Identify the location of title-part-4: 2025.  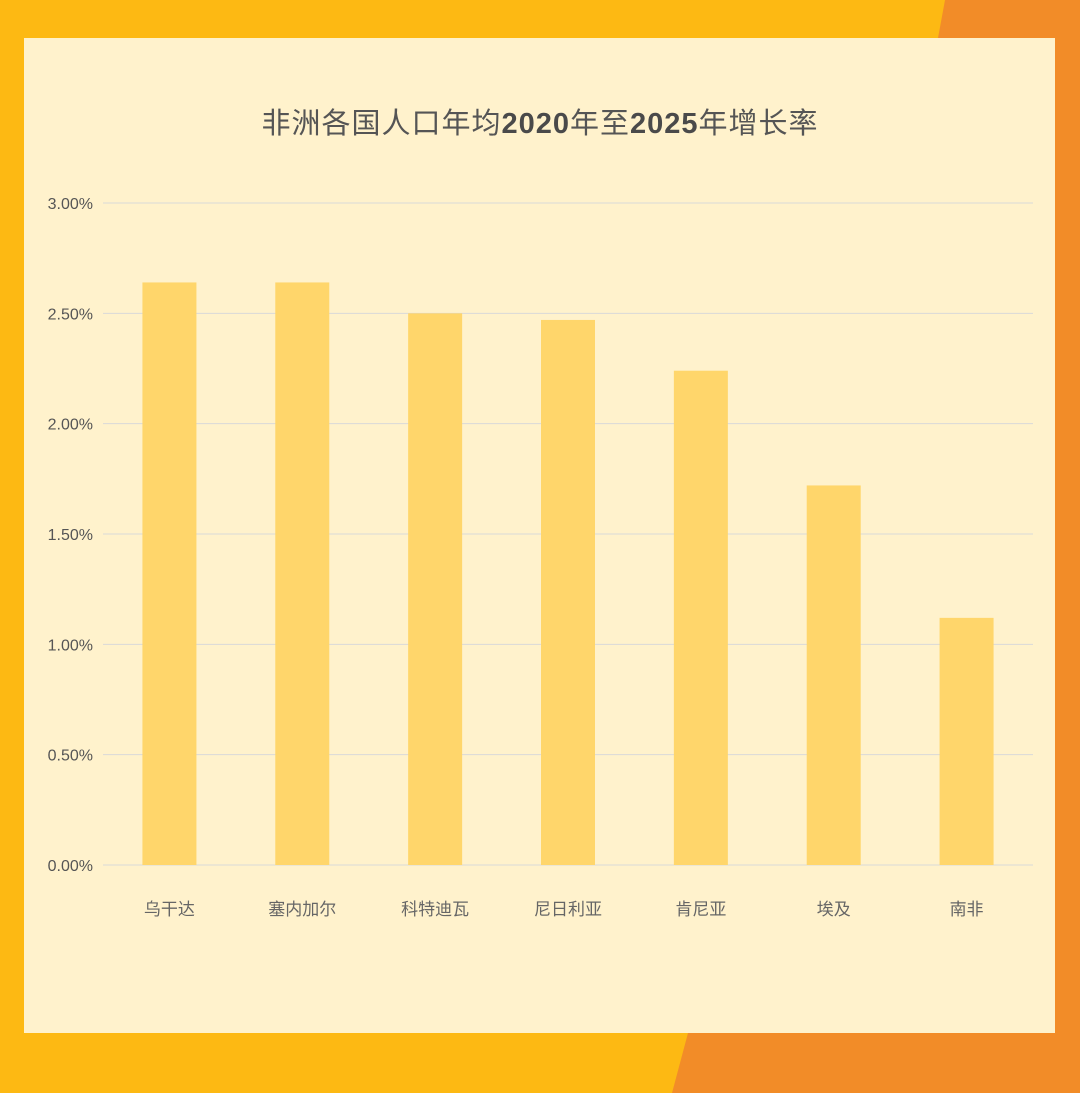
(664, 124).